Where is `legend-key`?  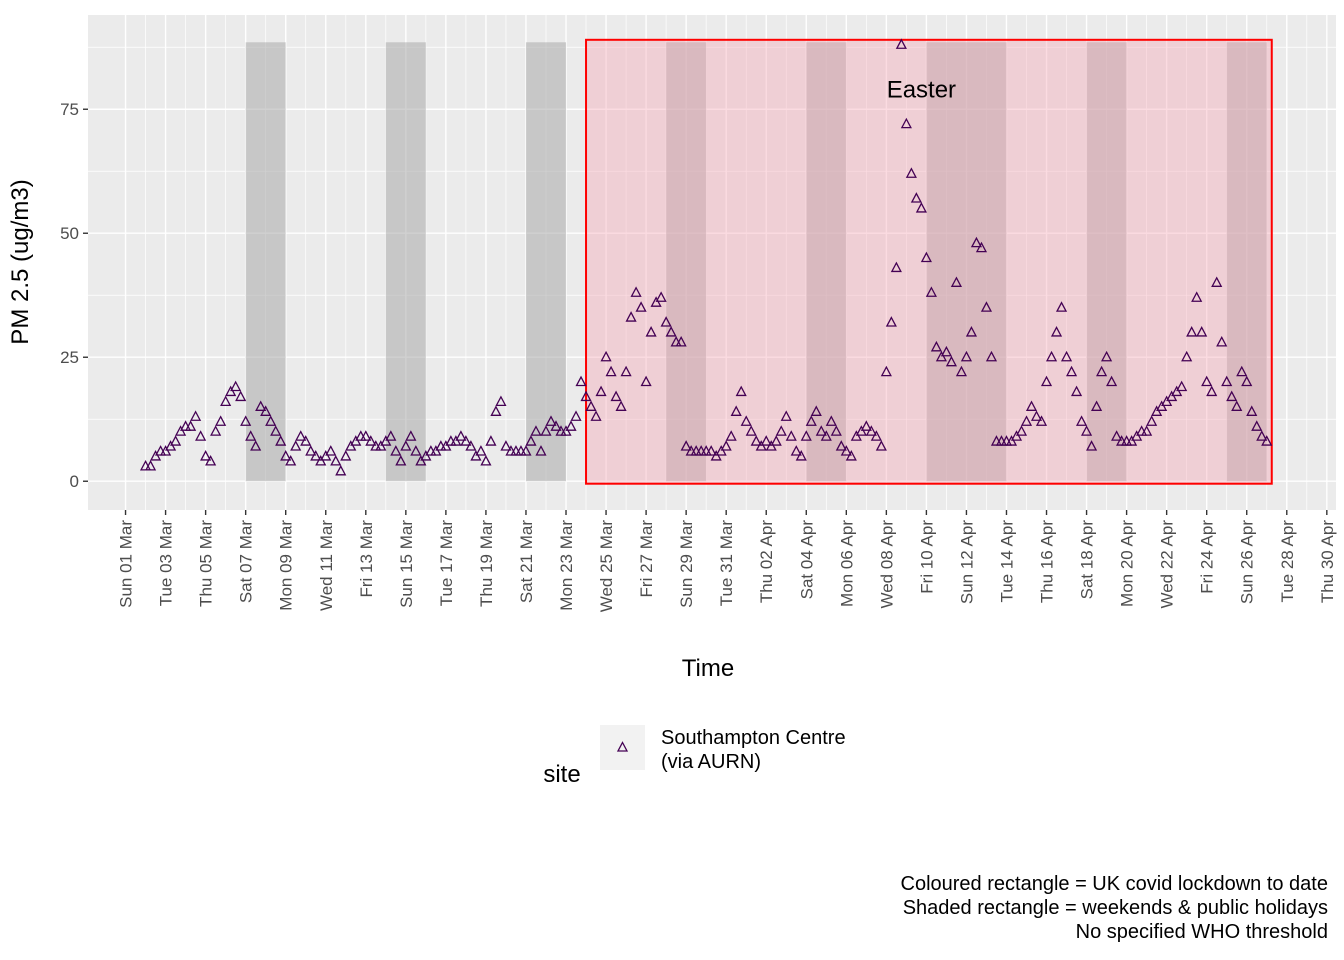
legend-key is located at coordinates (622, 747).